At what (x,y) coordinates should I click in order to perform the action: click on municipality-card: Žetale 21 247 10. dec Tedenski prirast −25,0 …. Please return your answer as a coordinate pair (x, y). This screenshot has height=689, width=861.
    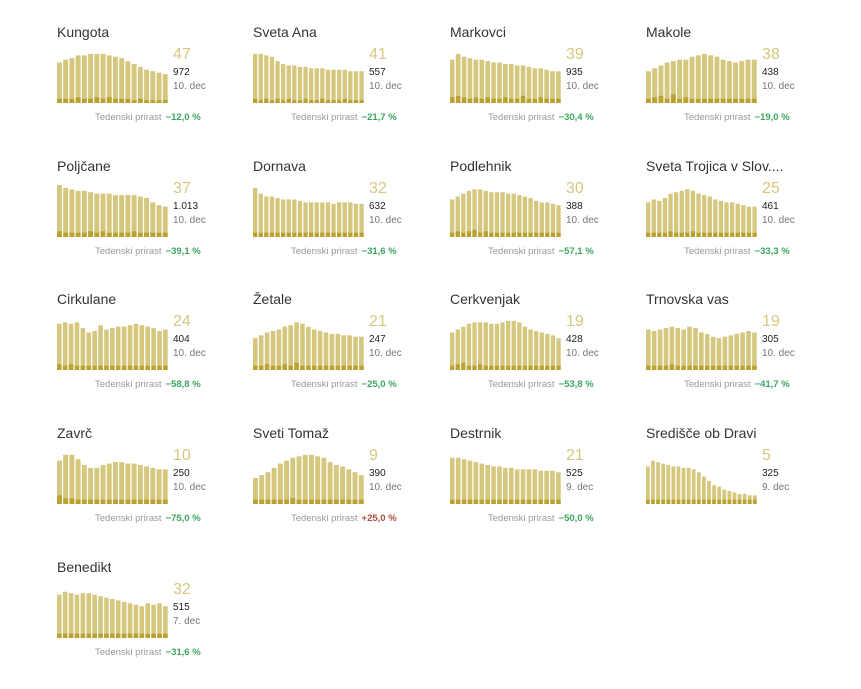
    Looking at the image, I should click on (348, 356).